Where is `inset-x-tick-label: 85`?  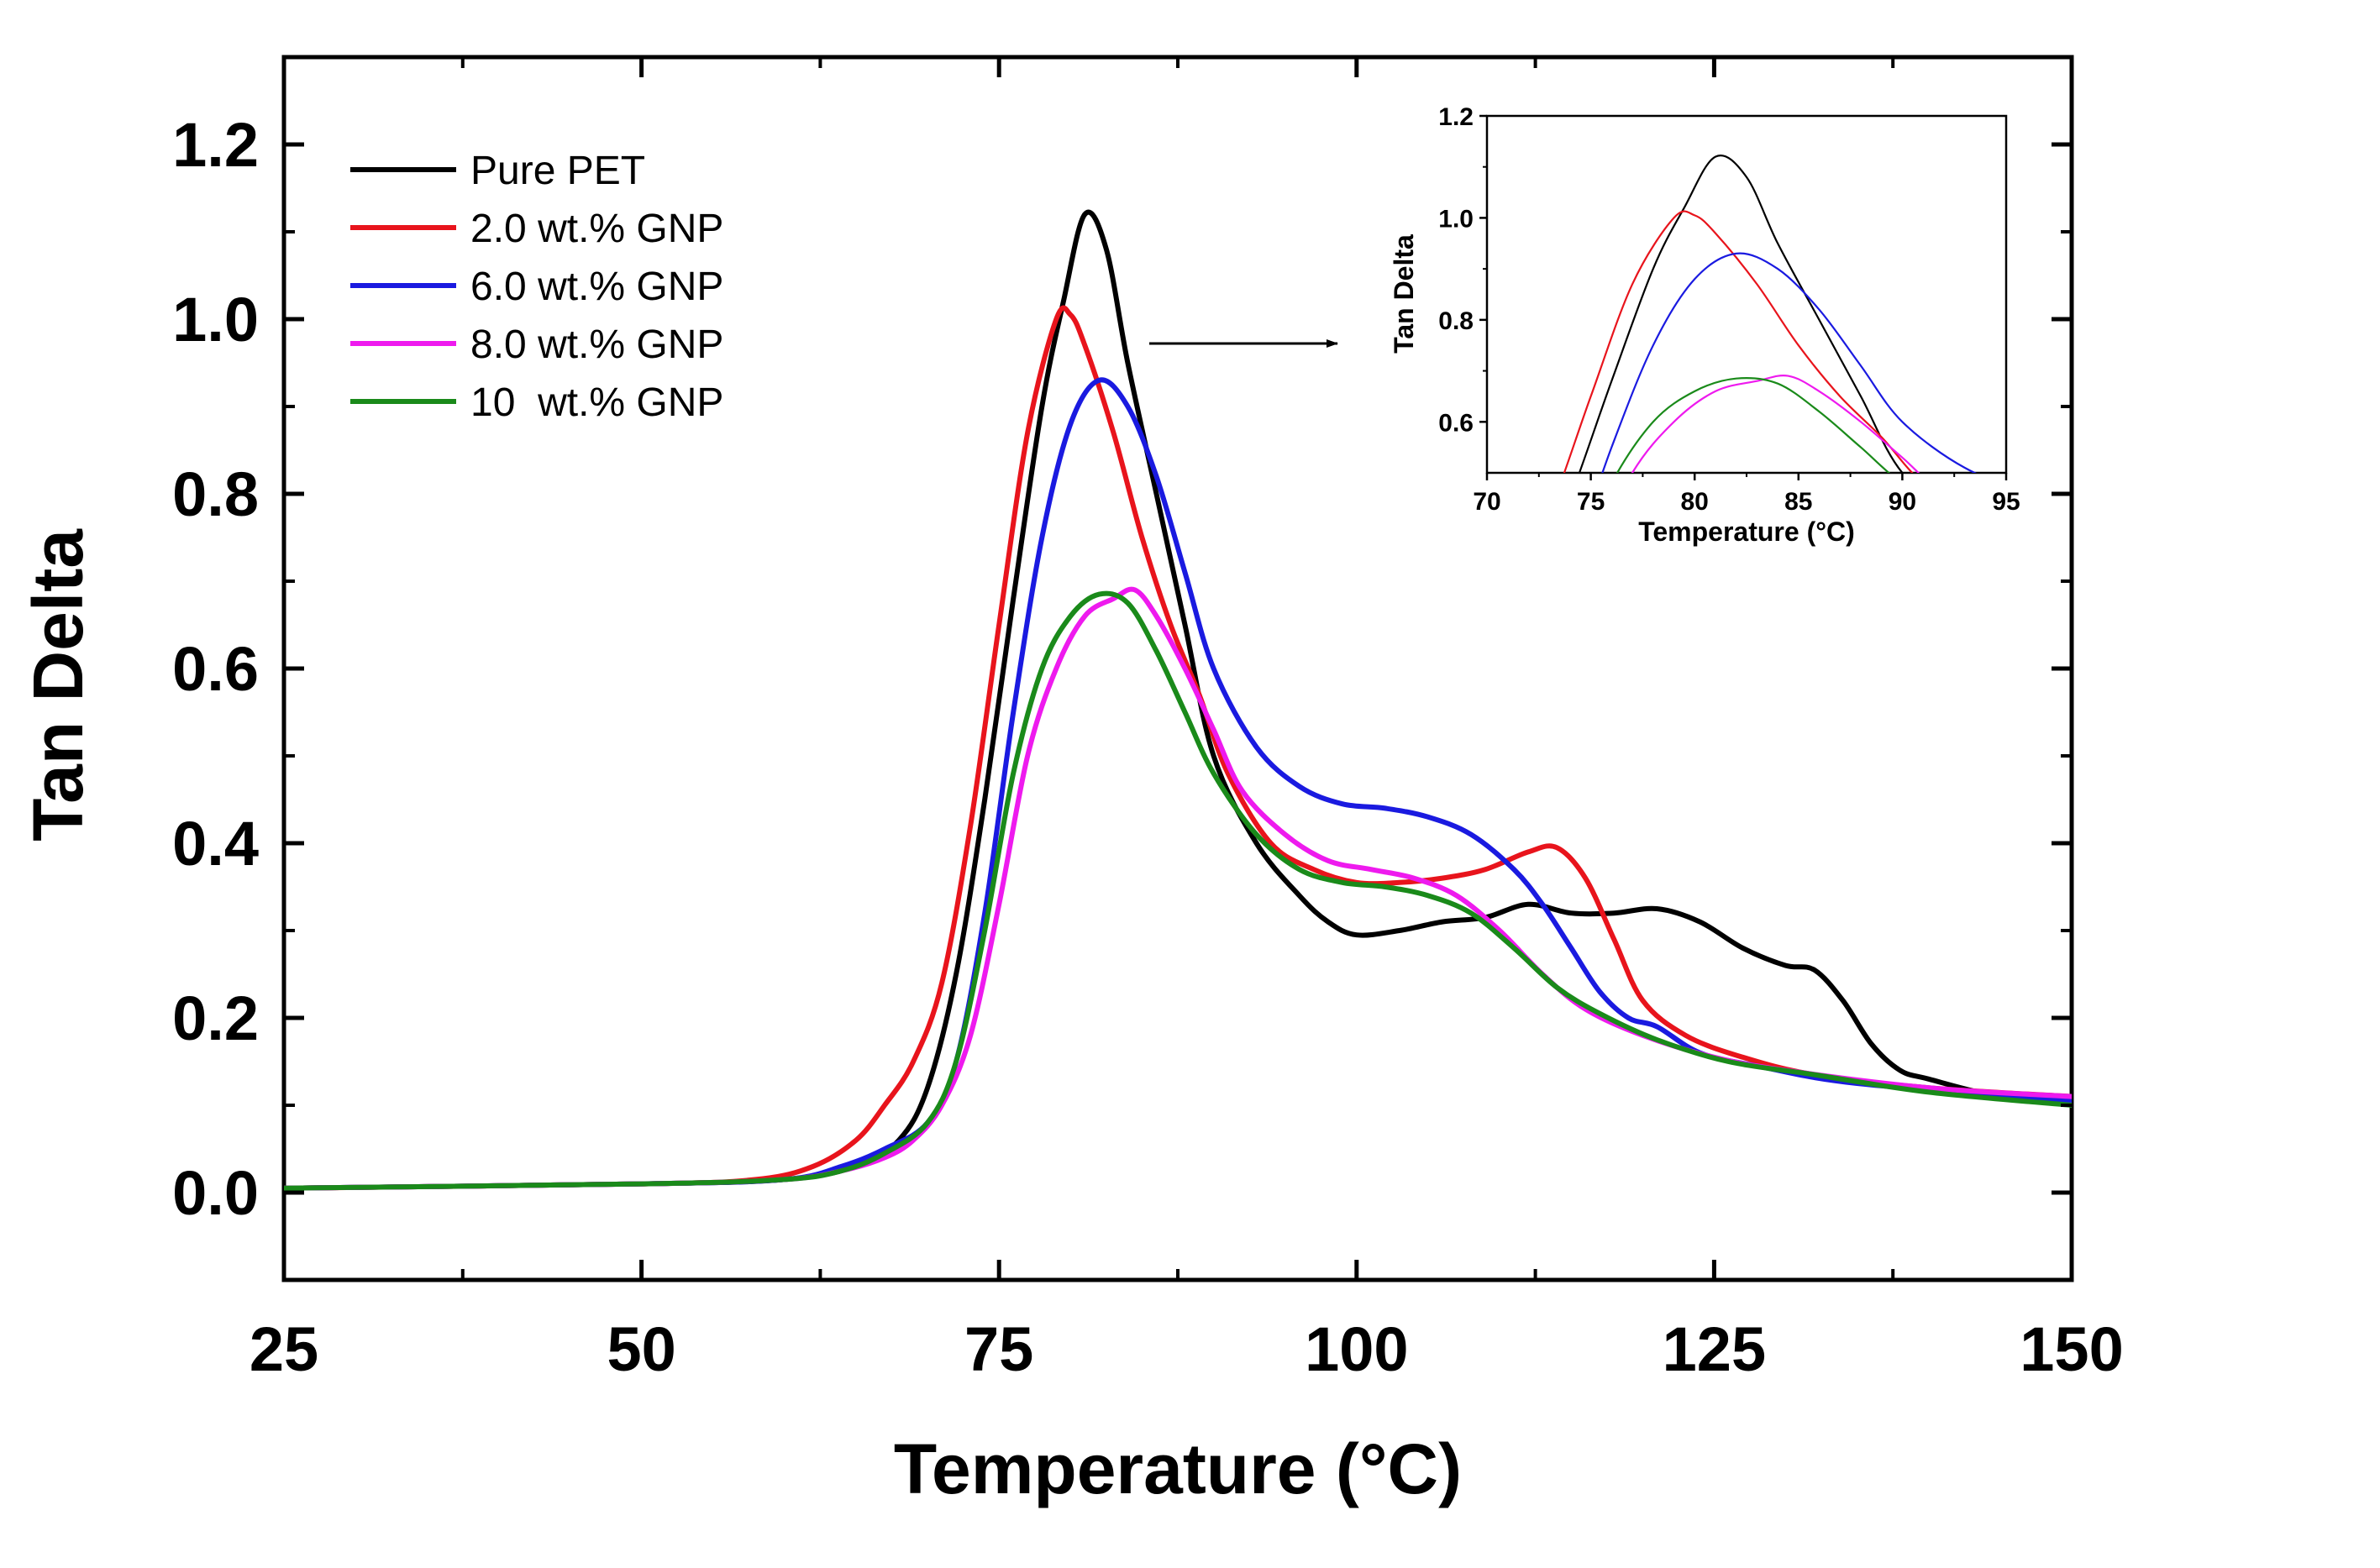
inset-x-tick-label: 85 is located at coordinates (1798, 502).